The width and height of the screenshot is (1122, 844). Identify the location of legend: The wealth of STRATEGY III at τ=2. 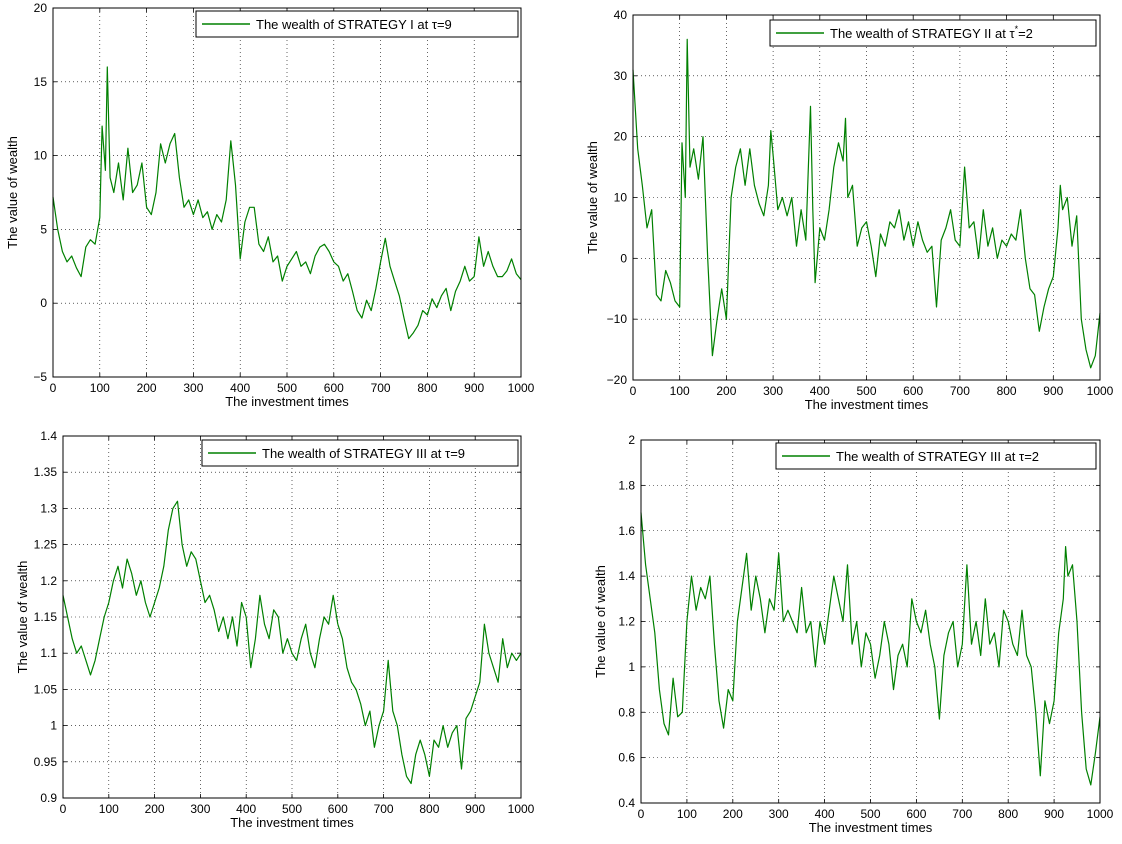
(936, 456).